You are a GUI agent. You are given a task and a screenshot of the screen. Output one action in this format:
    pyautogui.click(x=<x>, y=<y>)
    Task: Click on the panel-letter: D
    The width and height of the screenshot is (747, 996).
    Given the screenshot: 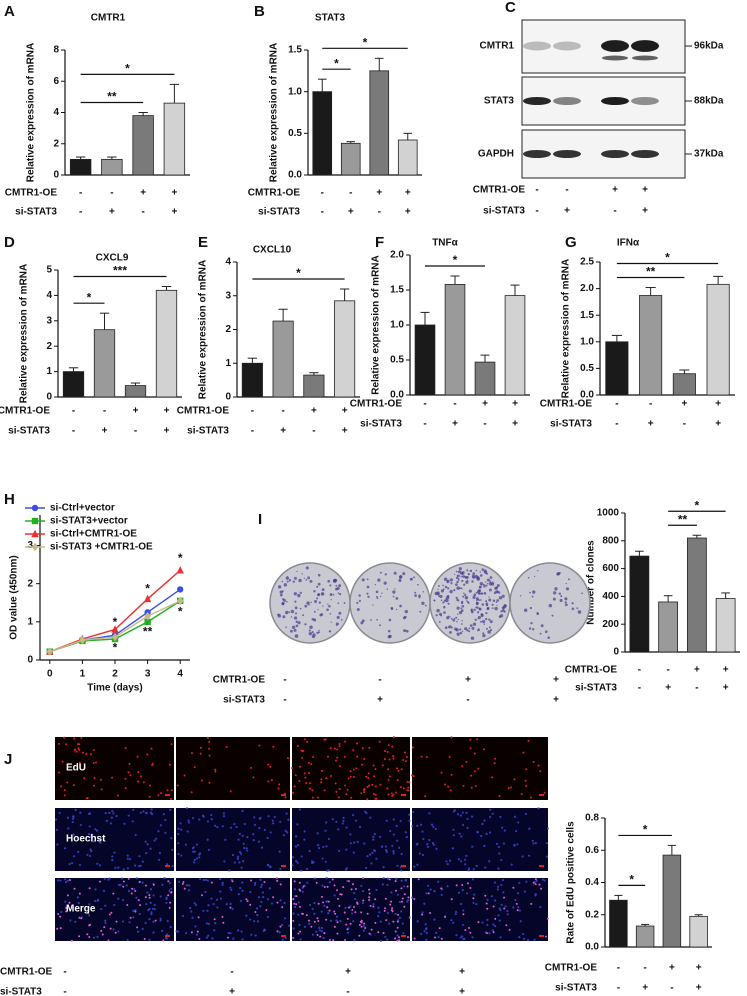 What is the action you would take?
    pyautogui.click(x=9, y=242)
    